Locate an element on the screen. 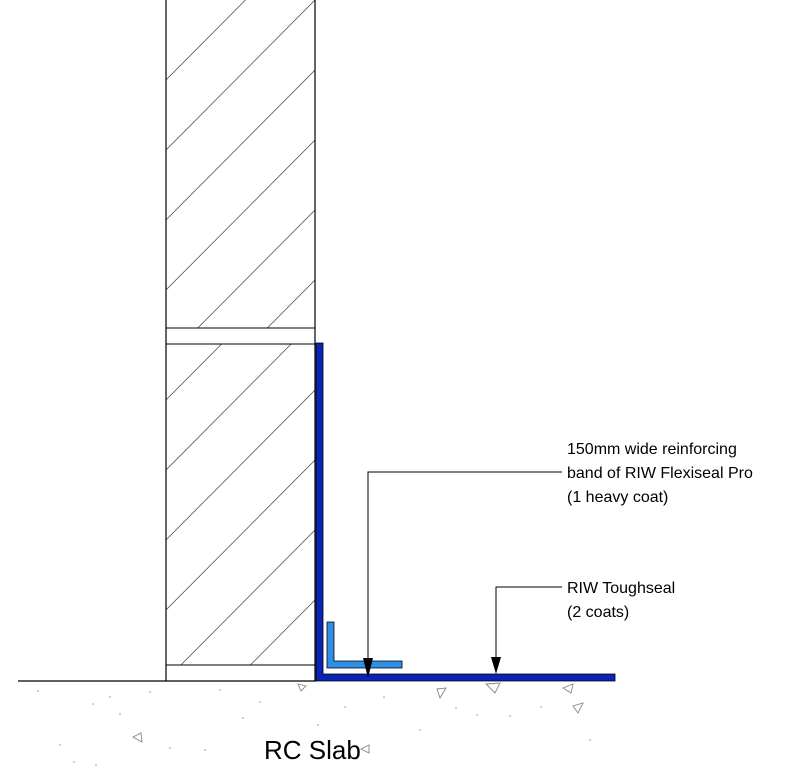 The image size is (812, 769). toughseal-leader is located at coordinates (526, 630).